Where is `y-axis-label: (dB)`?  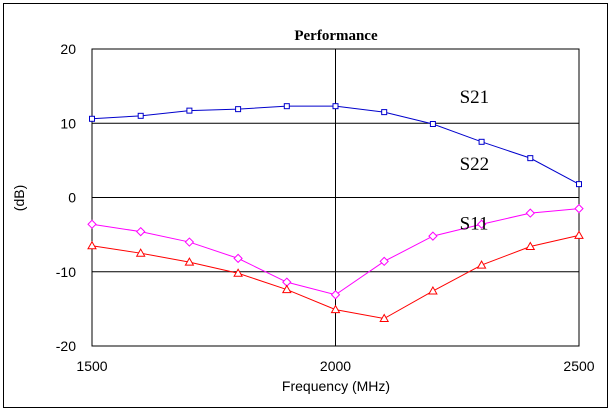
y-axis-label: (dB) is located at coordinates (19, 198).